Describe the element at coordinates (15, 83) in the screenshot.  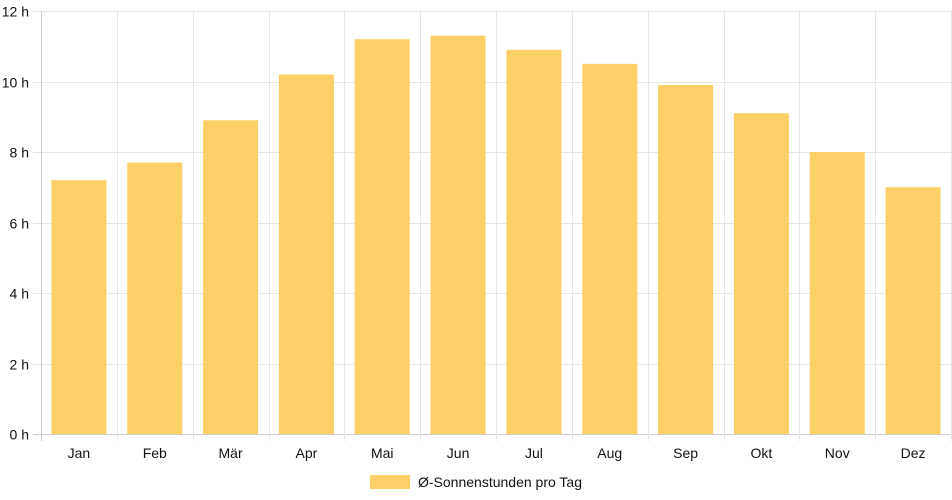
I see `y-tick-label: 10 h` at that location.